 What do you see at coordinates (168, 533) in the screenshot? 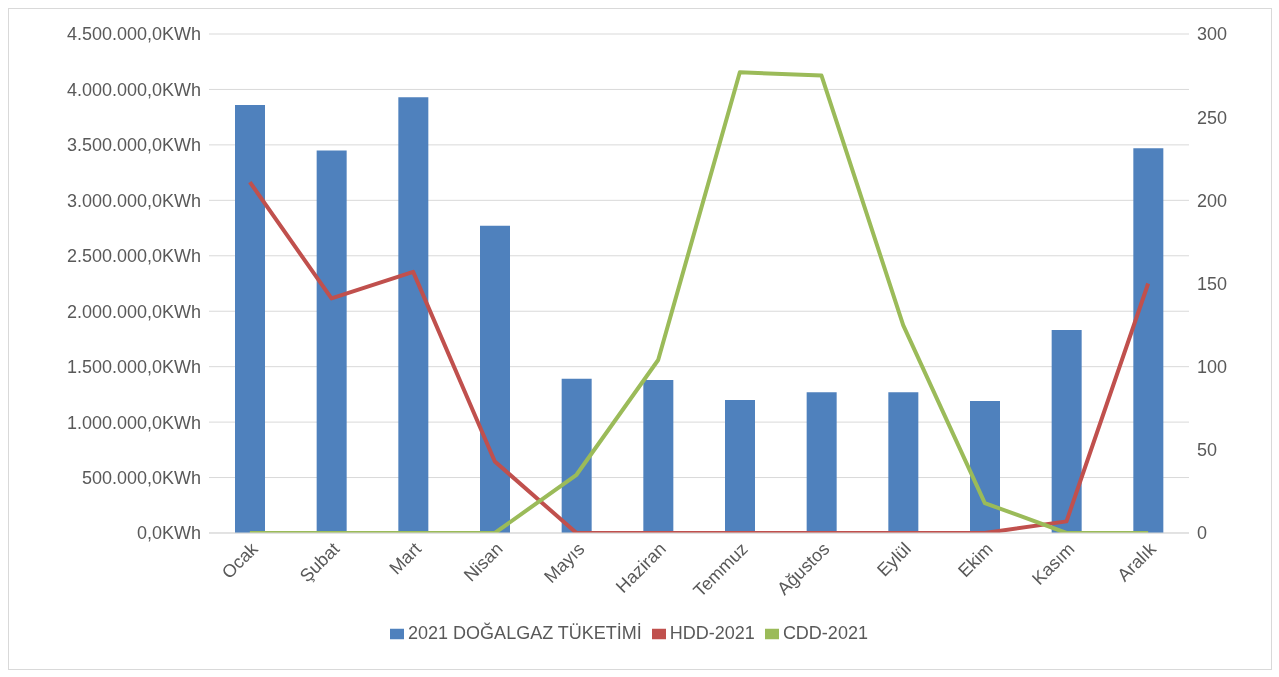
I see `y-tick-label: 0,0KWh` at bounding box center [168, 533].